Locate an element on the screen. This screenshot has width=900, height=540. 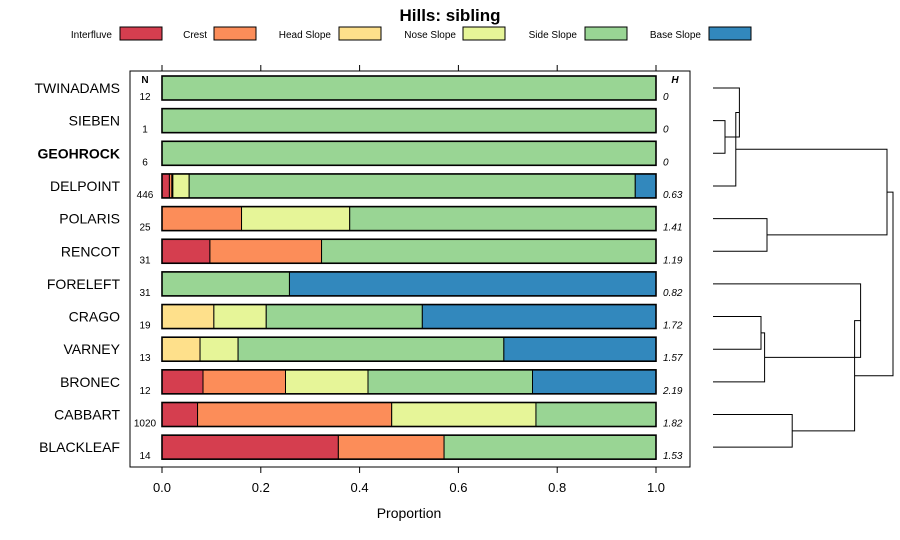
bar-segment-blackleaf-crest is located at coordinates (391, 447).